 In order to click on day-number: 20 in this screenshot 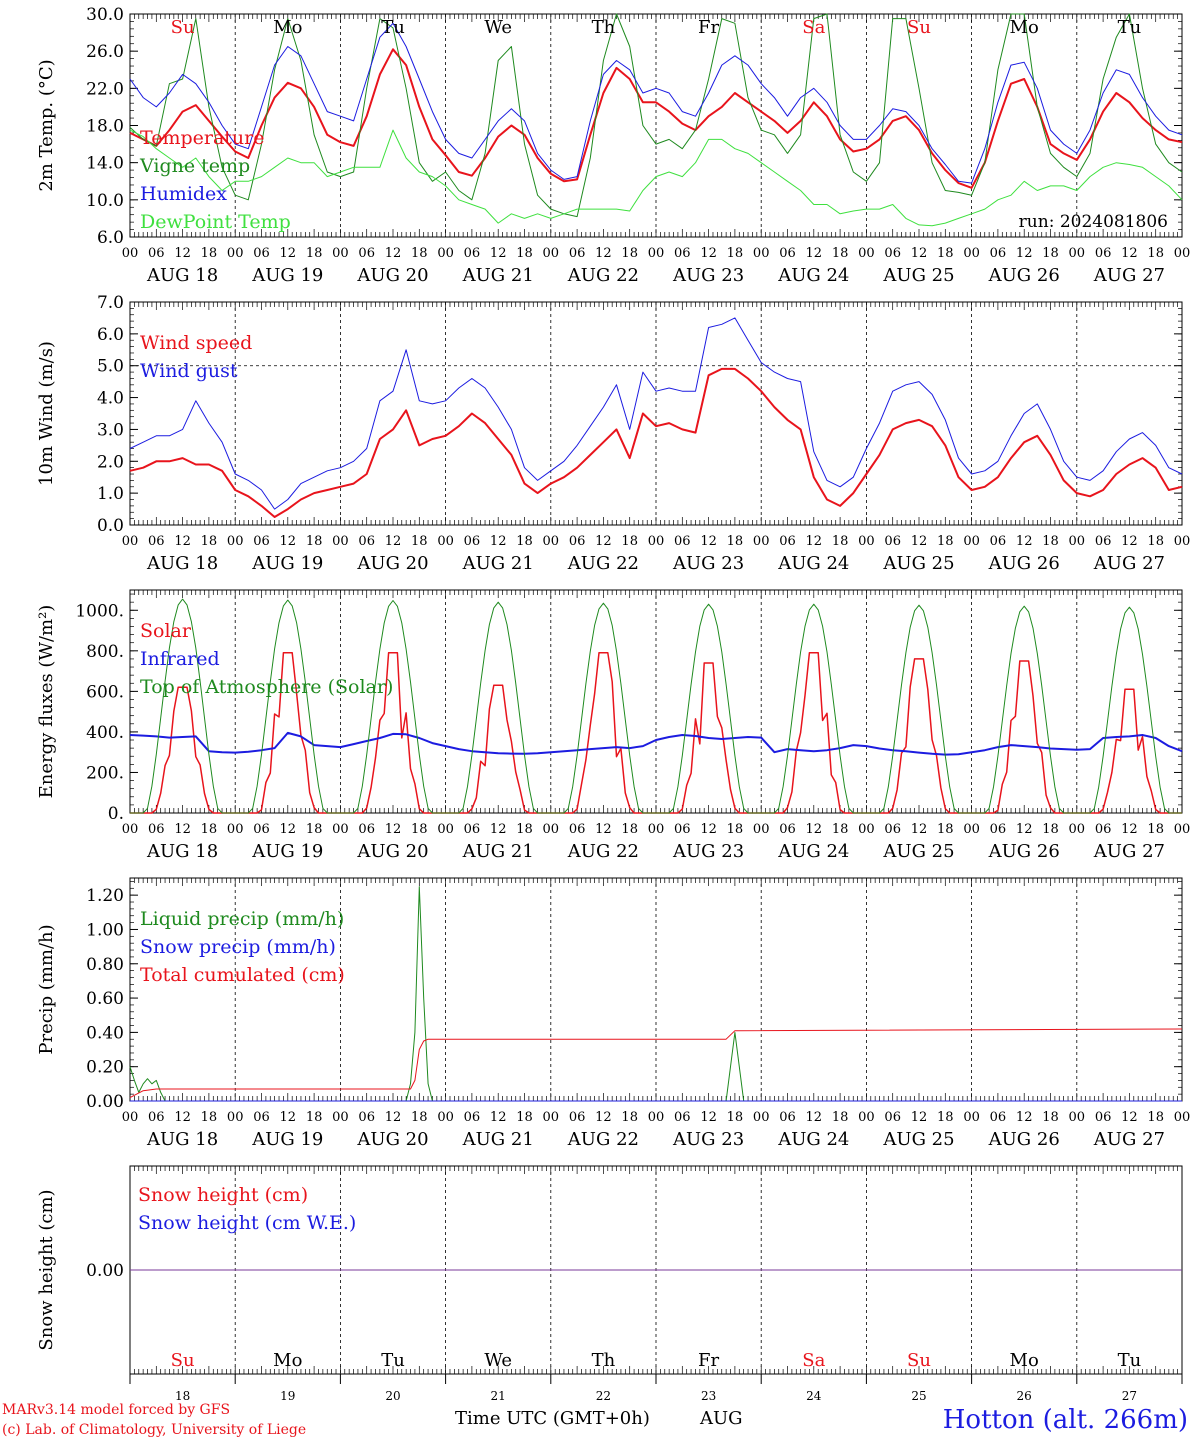, I will do `click(392, 1396)`.